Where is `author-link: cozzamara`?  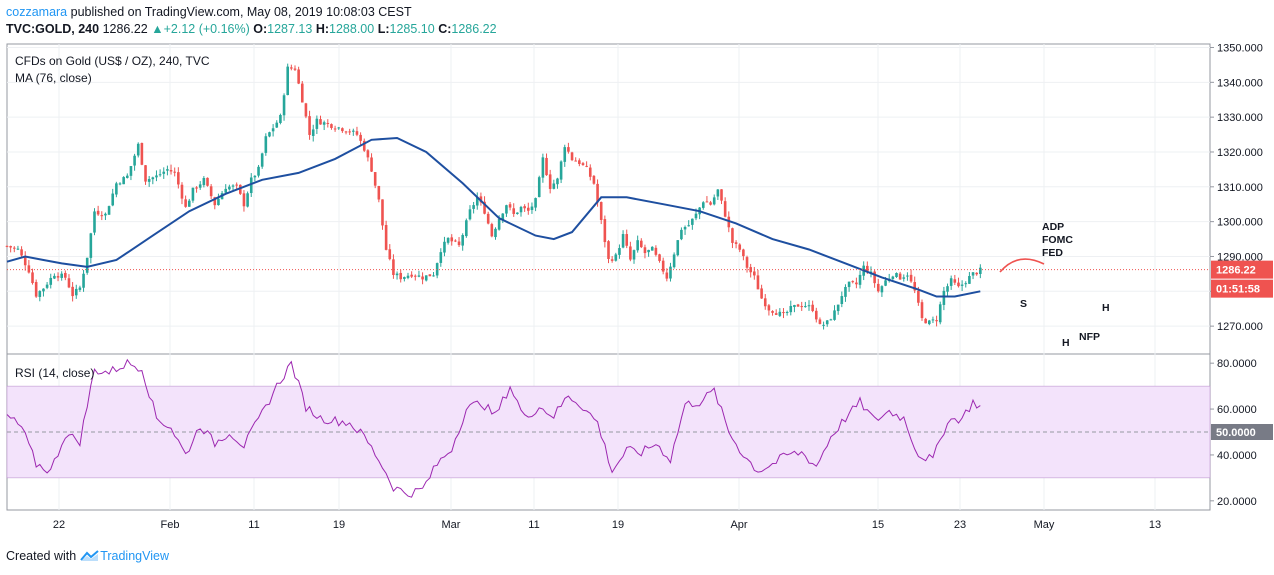
author-link: cozzamara is located at coordinates (37, 12).